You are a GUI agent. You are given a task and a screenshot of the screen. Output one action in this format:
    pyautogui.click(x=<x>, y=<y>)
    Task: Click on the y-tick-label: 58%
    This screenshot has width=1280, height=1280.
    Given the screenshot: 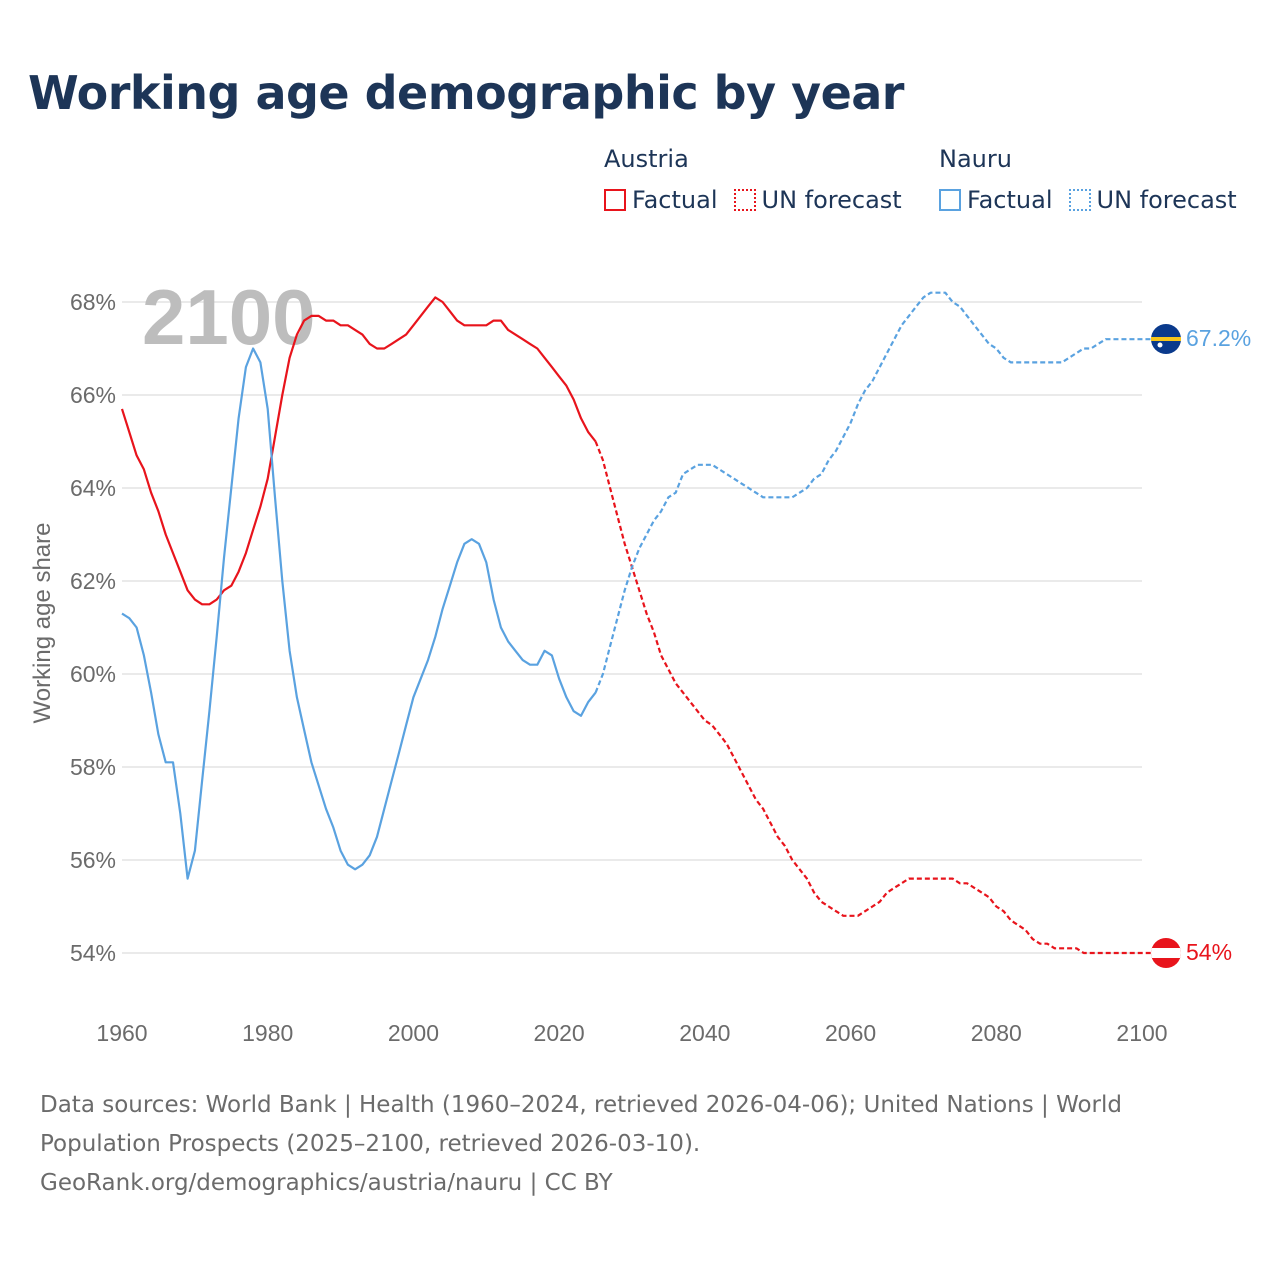 What is the action you would take?
    pyautogui.click(x=93, y=767)
    